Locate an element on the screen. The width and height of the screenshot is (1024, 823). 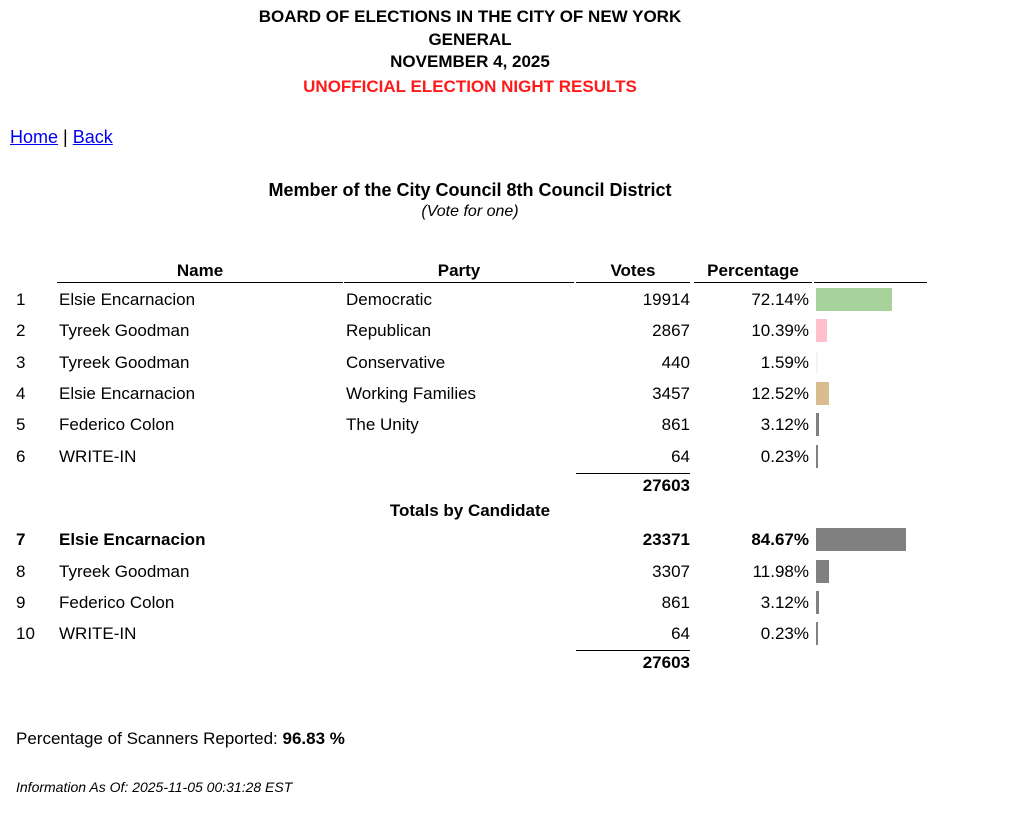
header-underline-name is located at coordinates (200, 282).